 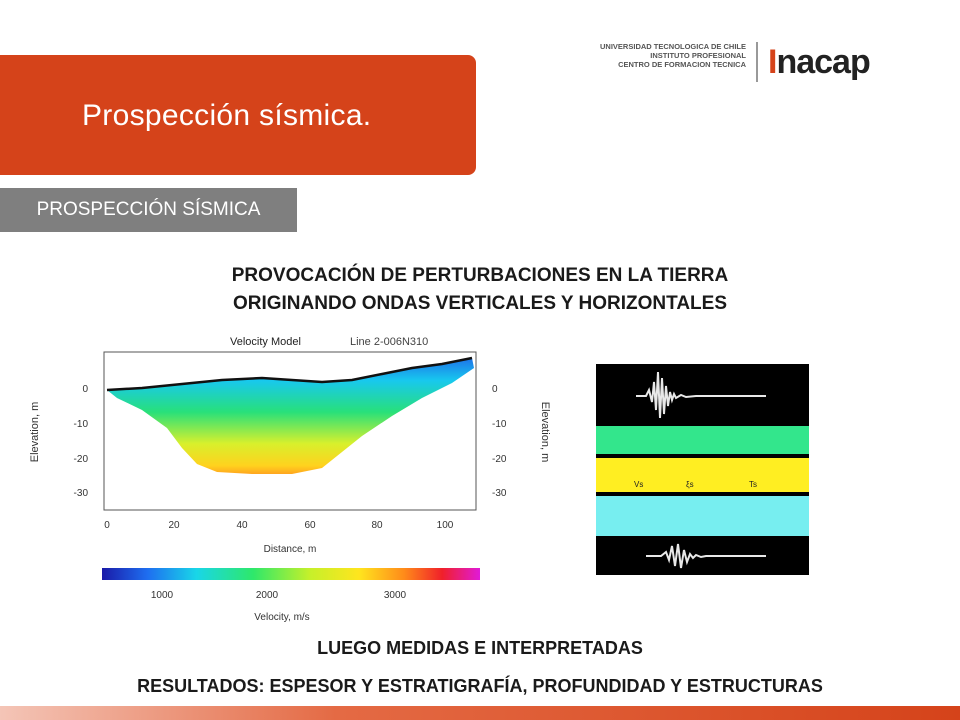 What do you see at coordinates (174, 525) in the screenshot?
I see `x-tick-label: 20` at bounding box center [174, 525].